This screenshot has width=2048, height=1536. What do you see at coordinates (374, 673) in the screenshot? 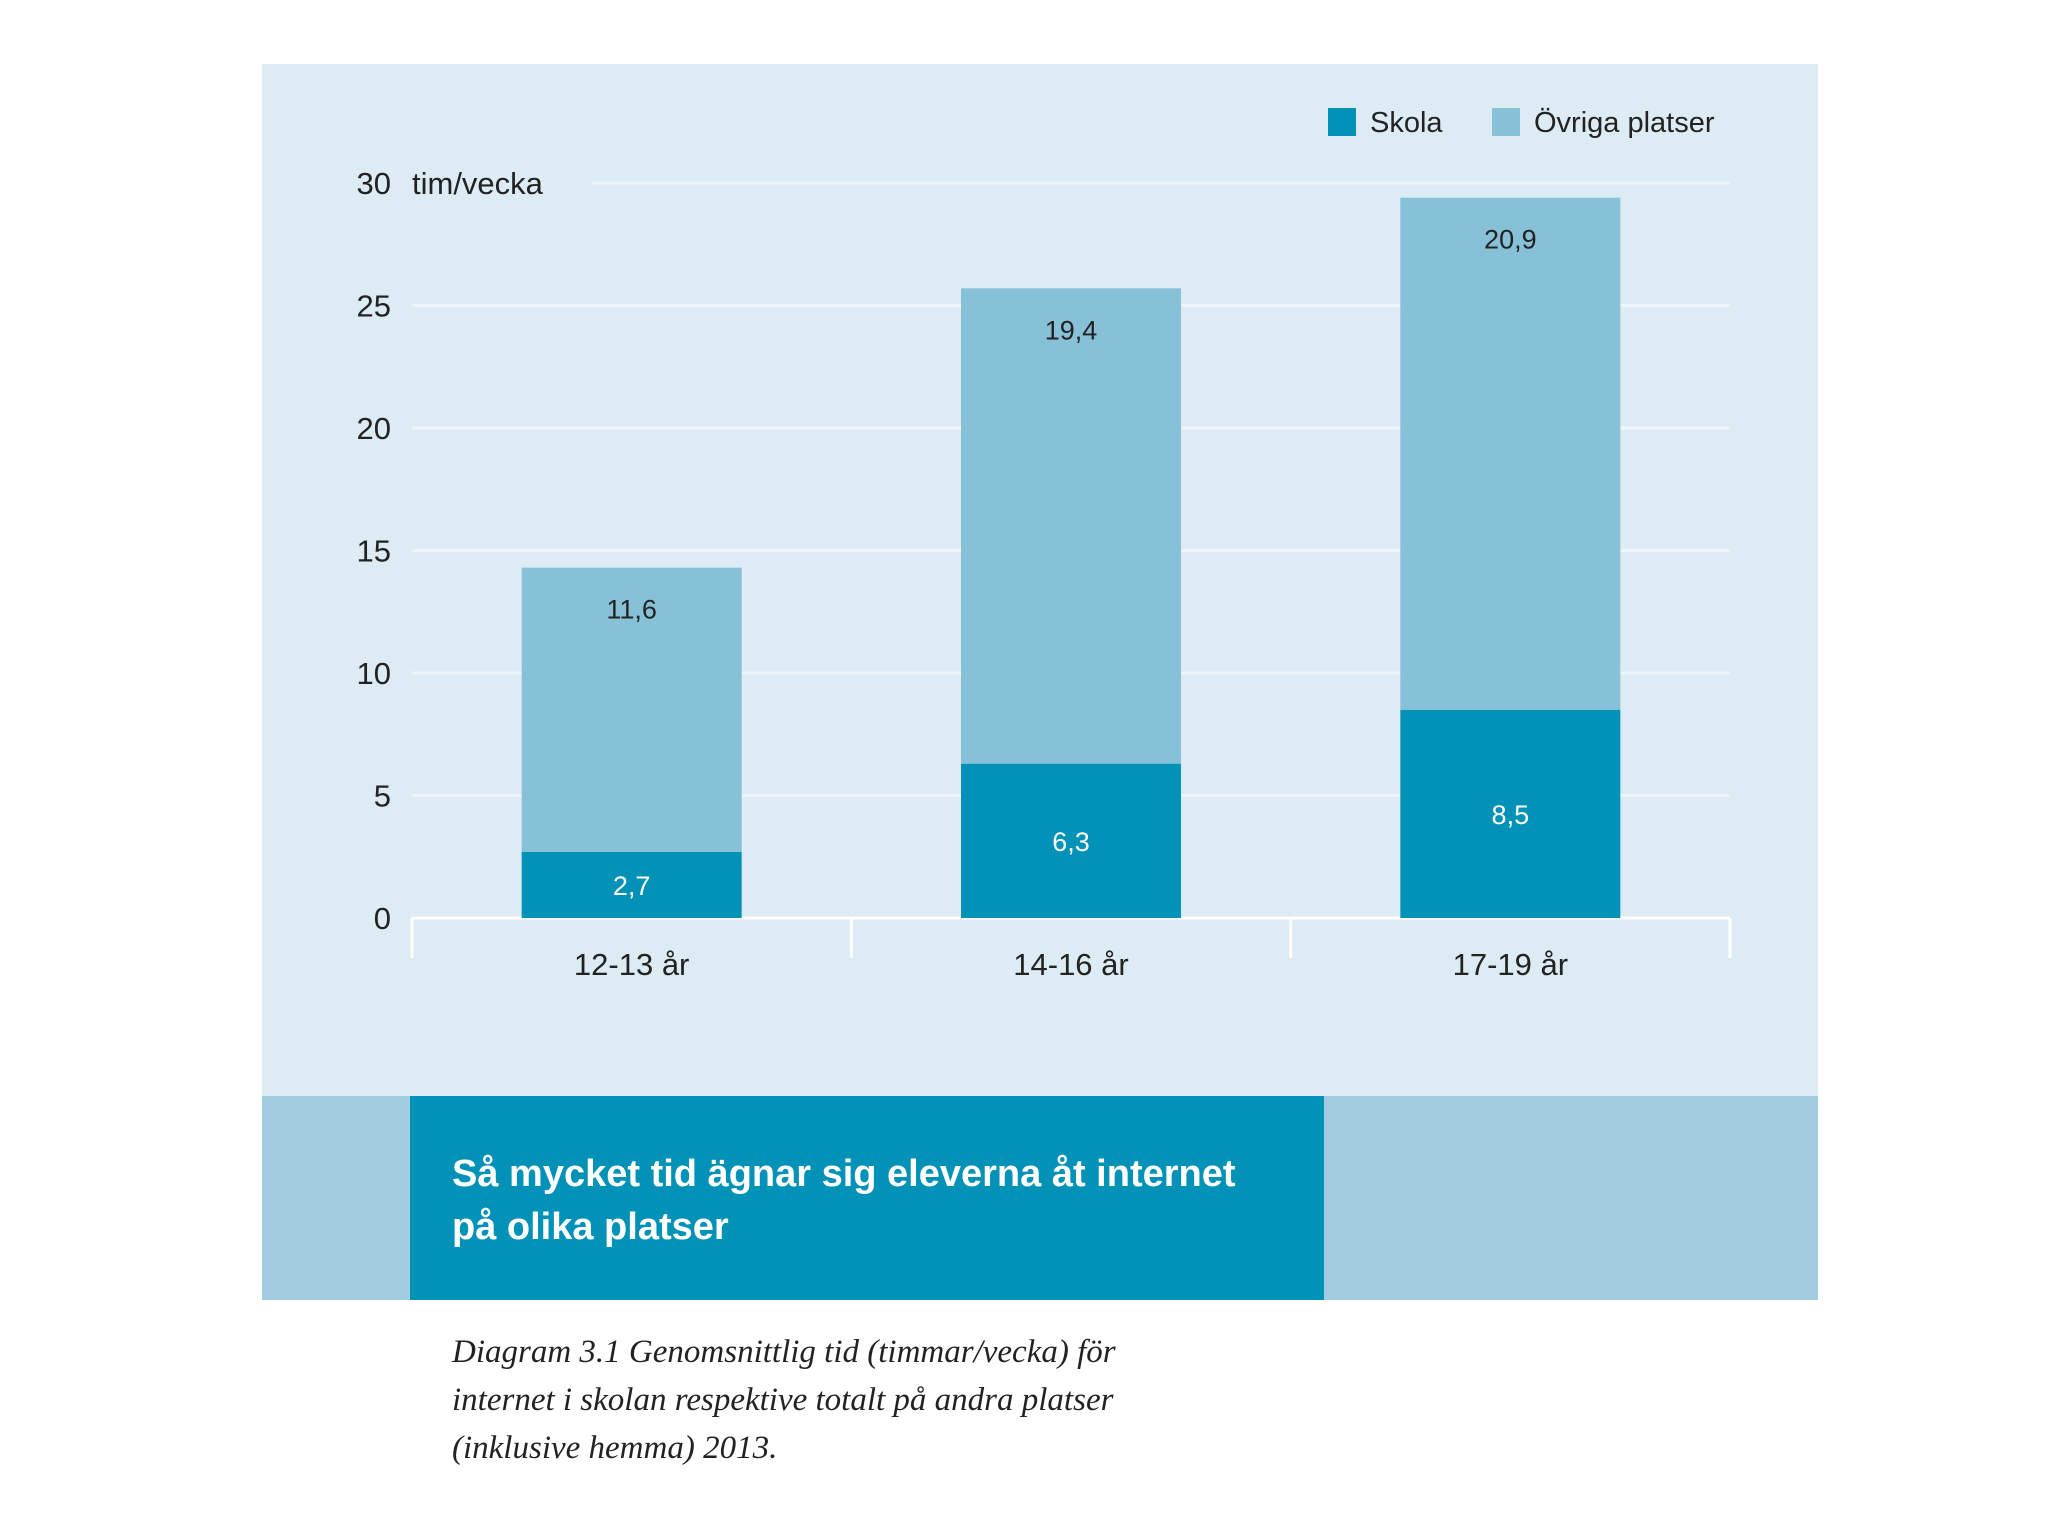
I see `y-tick-label: 10` at bounding box center [374, 673].